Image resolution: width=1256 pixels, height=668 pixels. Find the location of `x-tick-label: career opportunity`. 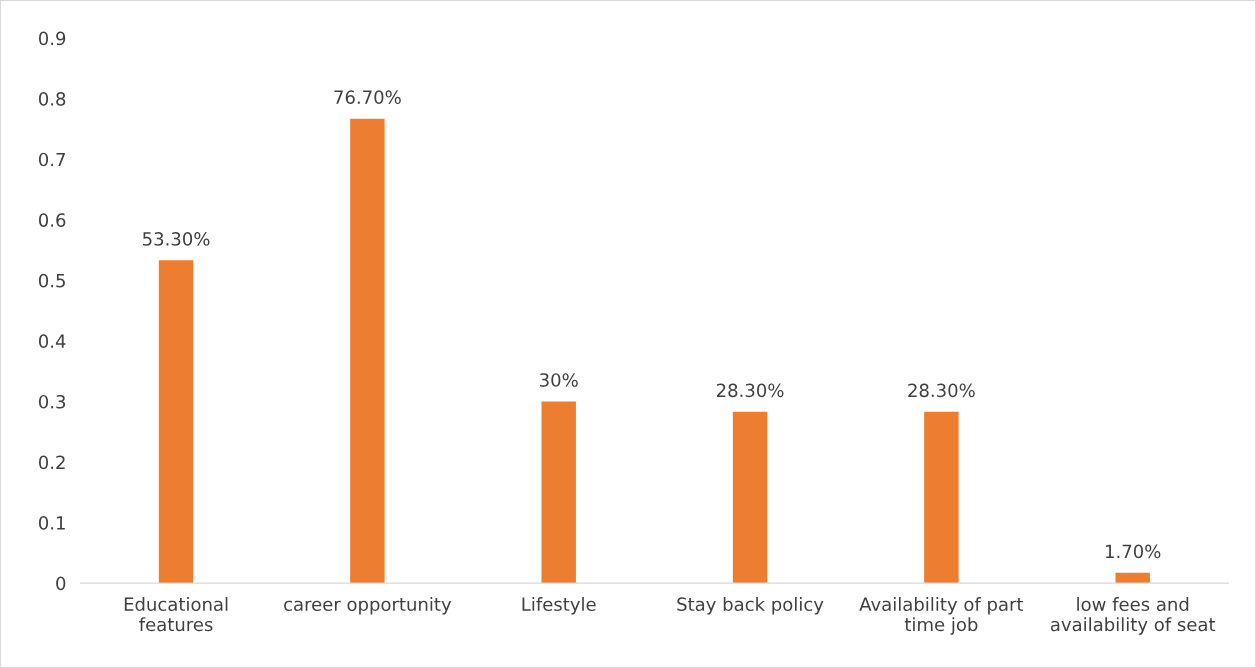

x-tick-label: career opportunity is located at coordinates (368, 606).